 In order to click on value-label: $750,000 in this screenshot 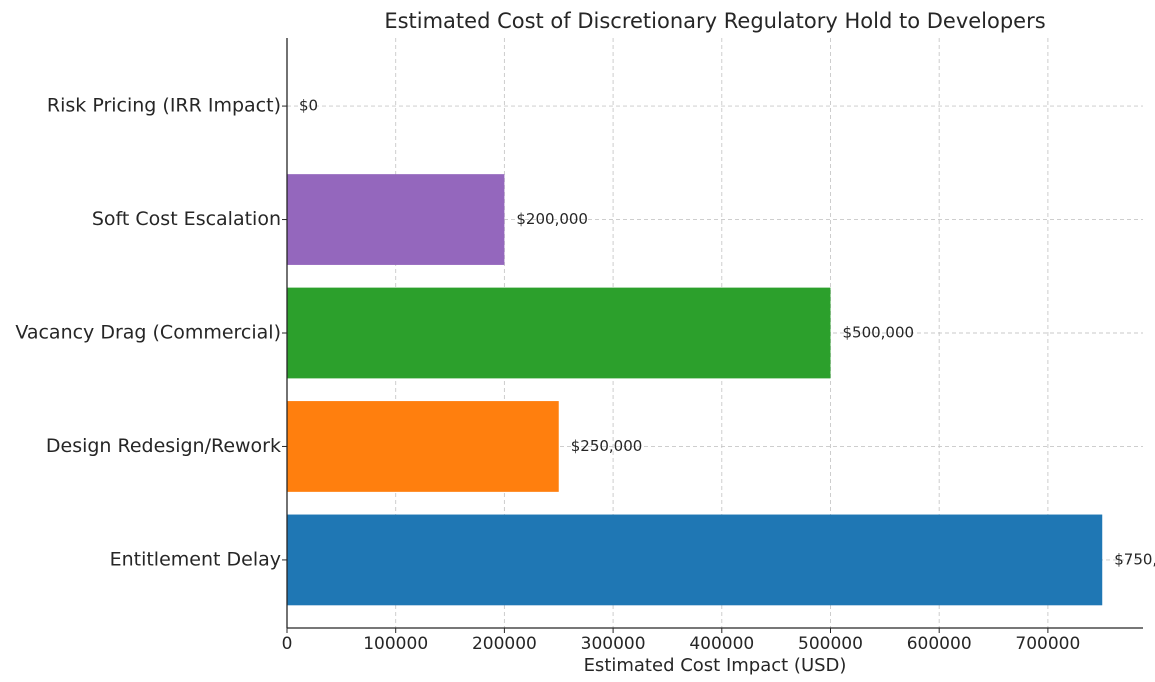, I will do `click(1134, 559)`.